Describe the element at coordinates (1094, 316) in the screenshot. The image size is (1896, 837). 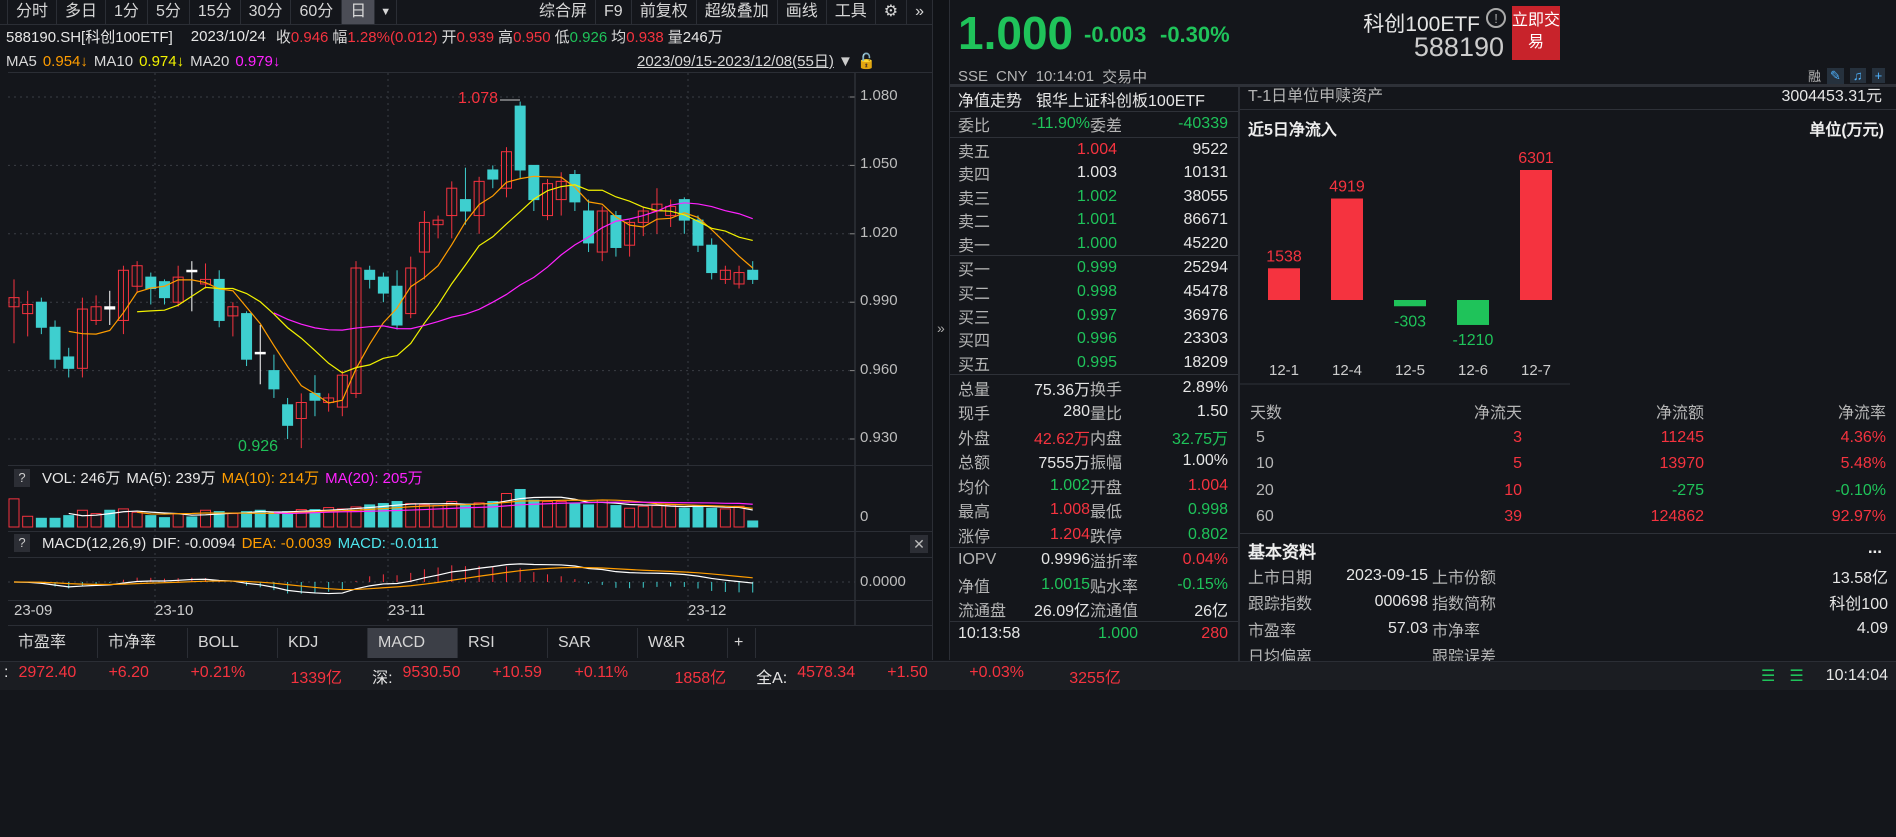
I see `bid-level: 买三 0.997 36976` at that location.